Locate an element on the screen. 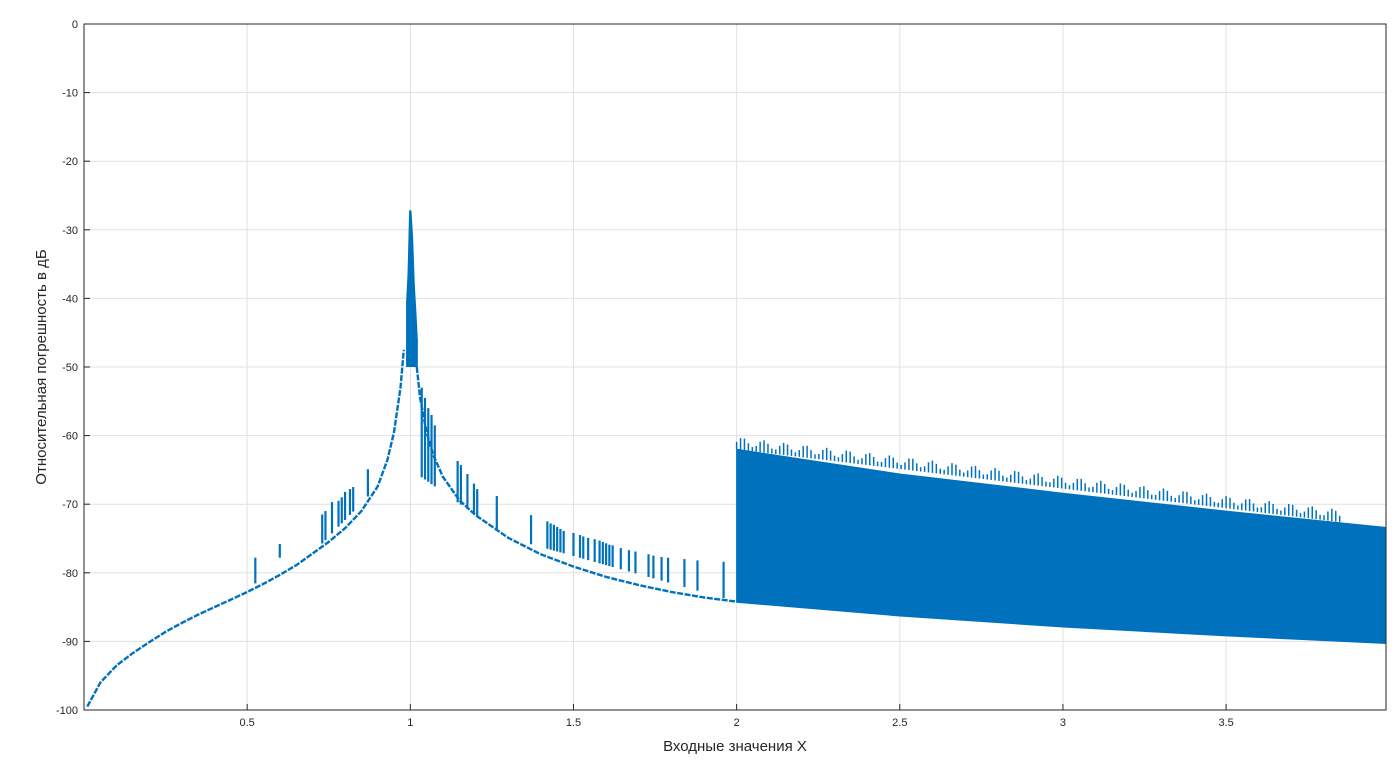  x-tick-label: 2.5 is located at coordinates (899, 723).